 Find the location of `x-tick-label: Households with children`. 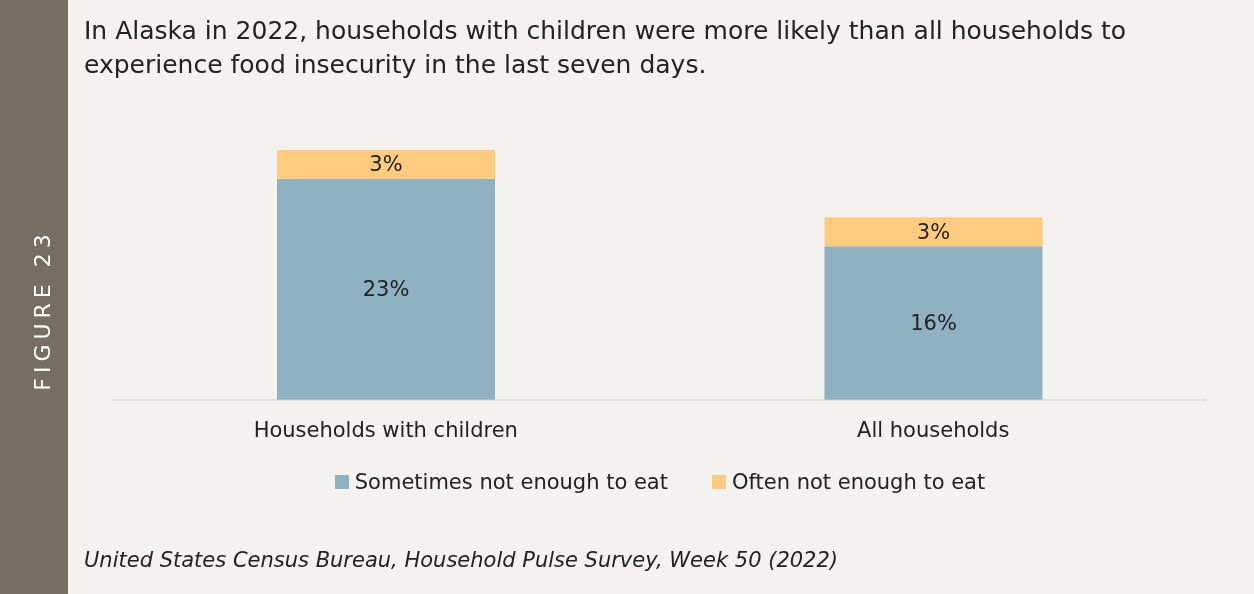

x-tick-label: Households with children is located at coordinates (385, 429).